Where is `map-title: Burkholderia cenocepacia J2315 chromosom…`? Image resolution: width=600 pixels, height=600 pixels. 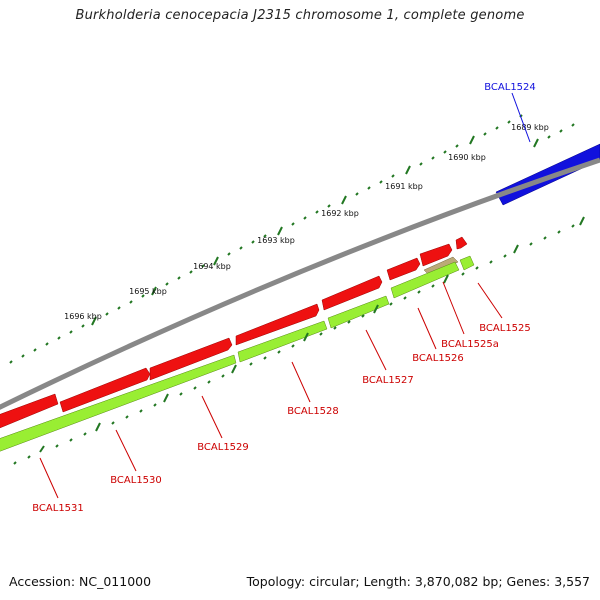 map-title: Burkholderia cenocepacia J2315 chromosom… is located at coordinates (300, 15).